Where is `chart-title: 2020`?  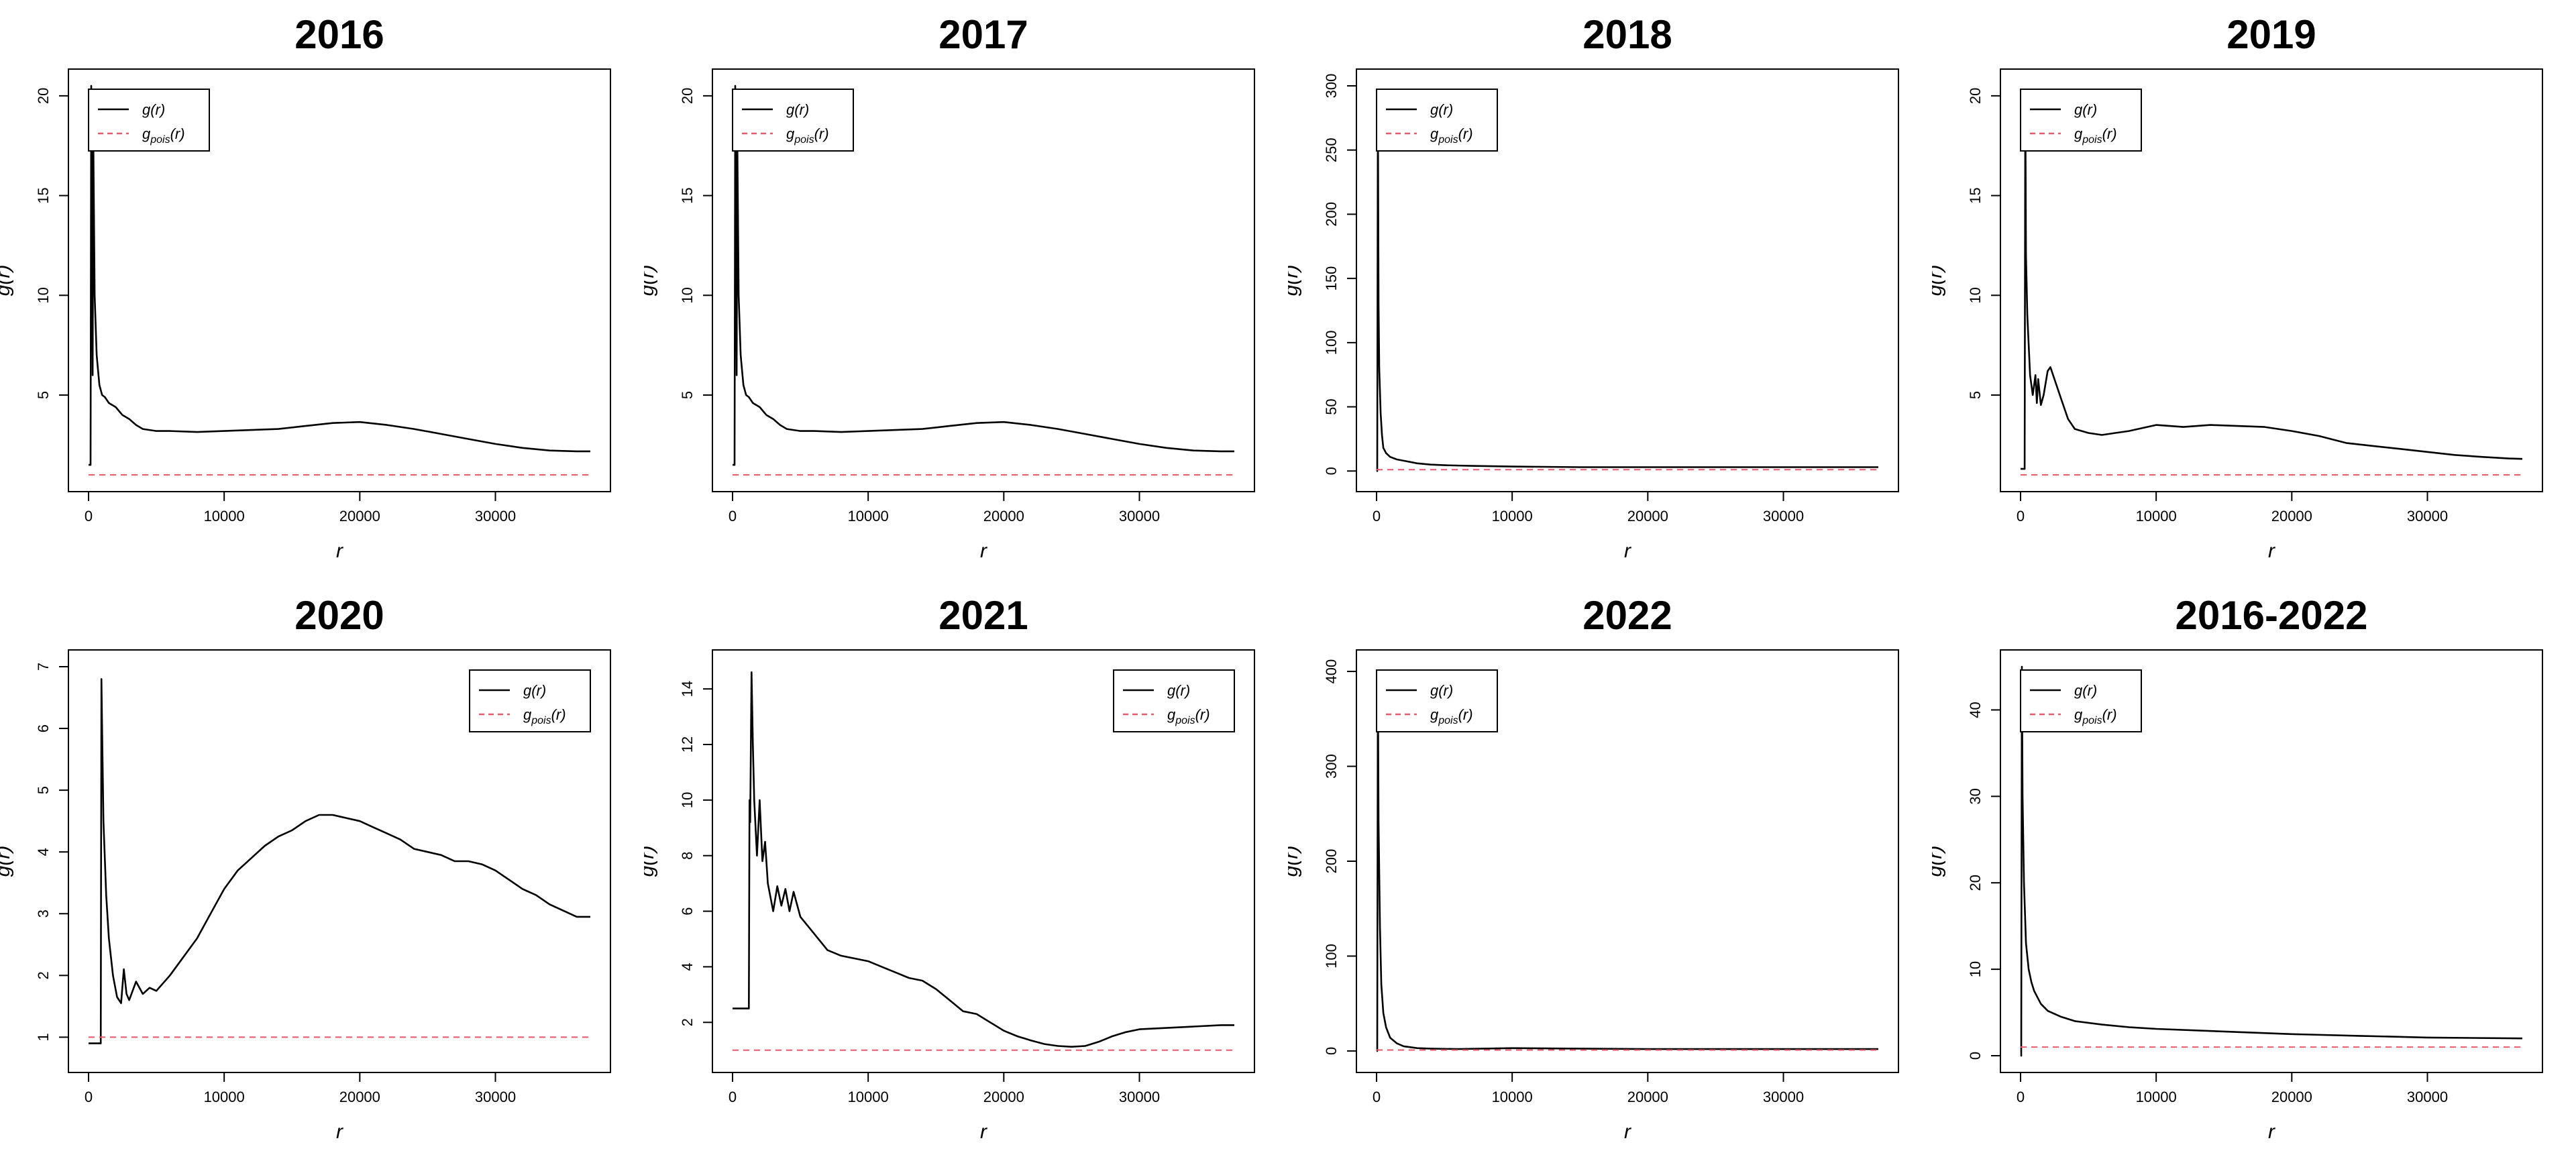 chart-title: 2020 is located at coordinates (339, 615).